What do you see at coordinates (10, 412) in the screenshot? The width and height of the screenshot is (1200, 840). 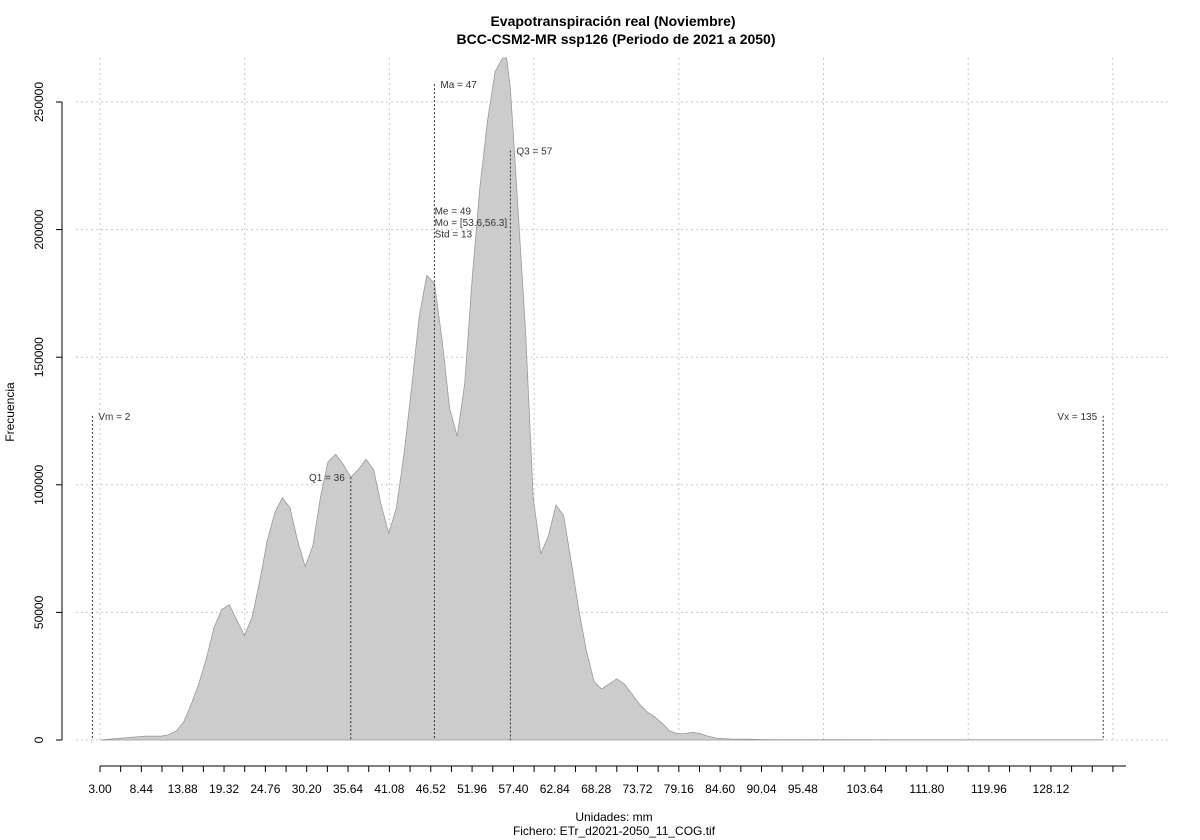 I see `y-axis-label: Frecuencia` at bounding box center [10, 412].